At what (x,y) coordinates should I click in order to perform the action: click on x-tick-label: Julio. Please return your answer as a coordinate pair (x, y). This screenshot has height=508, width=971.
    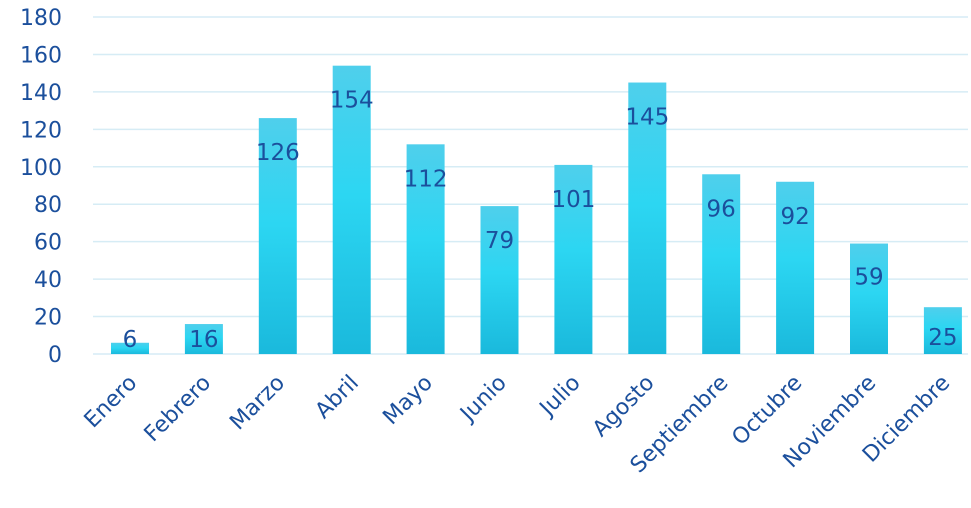
    Looking at the image, I should click on (560, 397).